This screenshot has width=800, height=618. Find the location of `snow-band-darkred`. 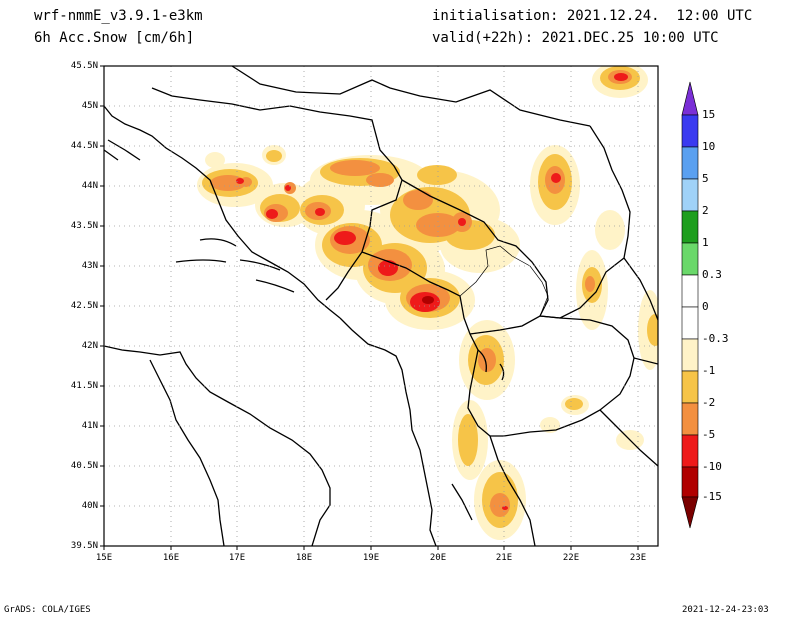

snow-band-darkred is located at coordinates (428, 300).